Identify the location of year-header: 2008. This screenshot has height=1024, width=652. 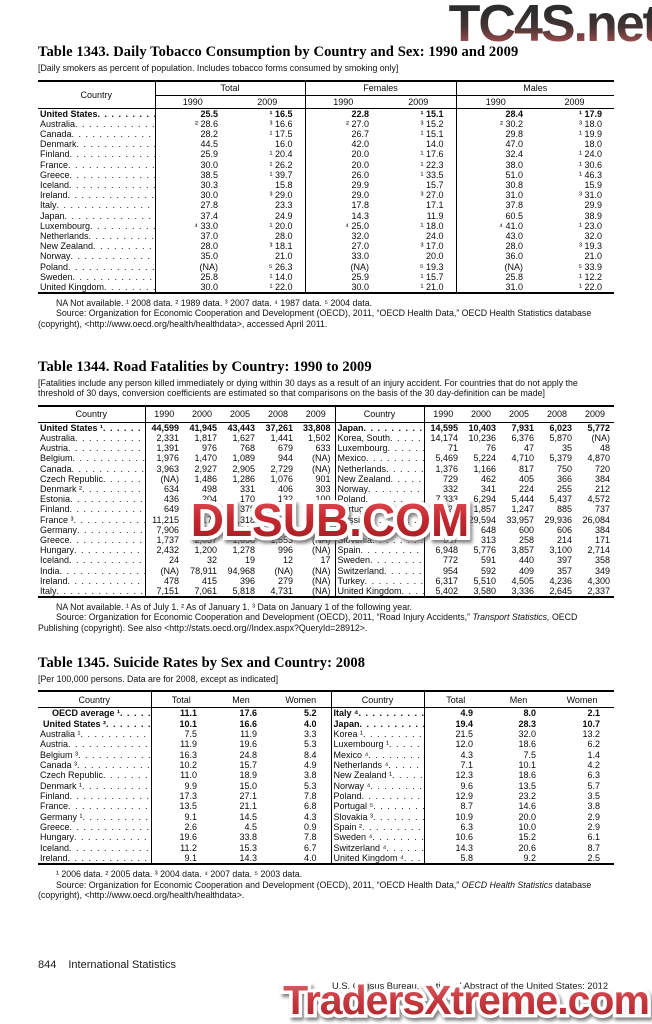
(557, 414).